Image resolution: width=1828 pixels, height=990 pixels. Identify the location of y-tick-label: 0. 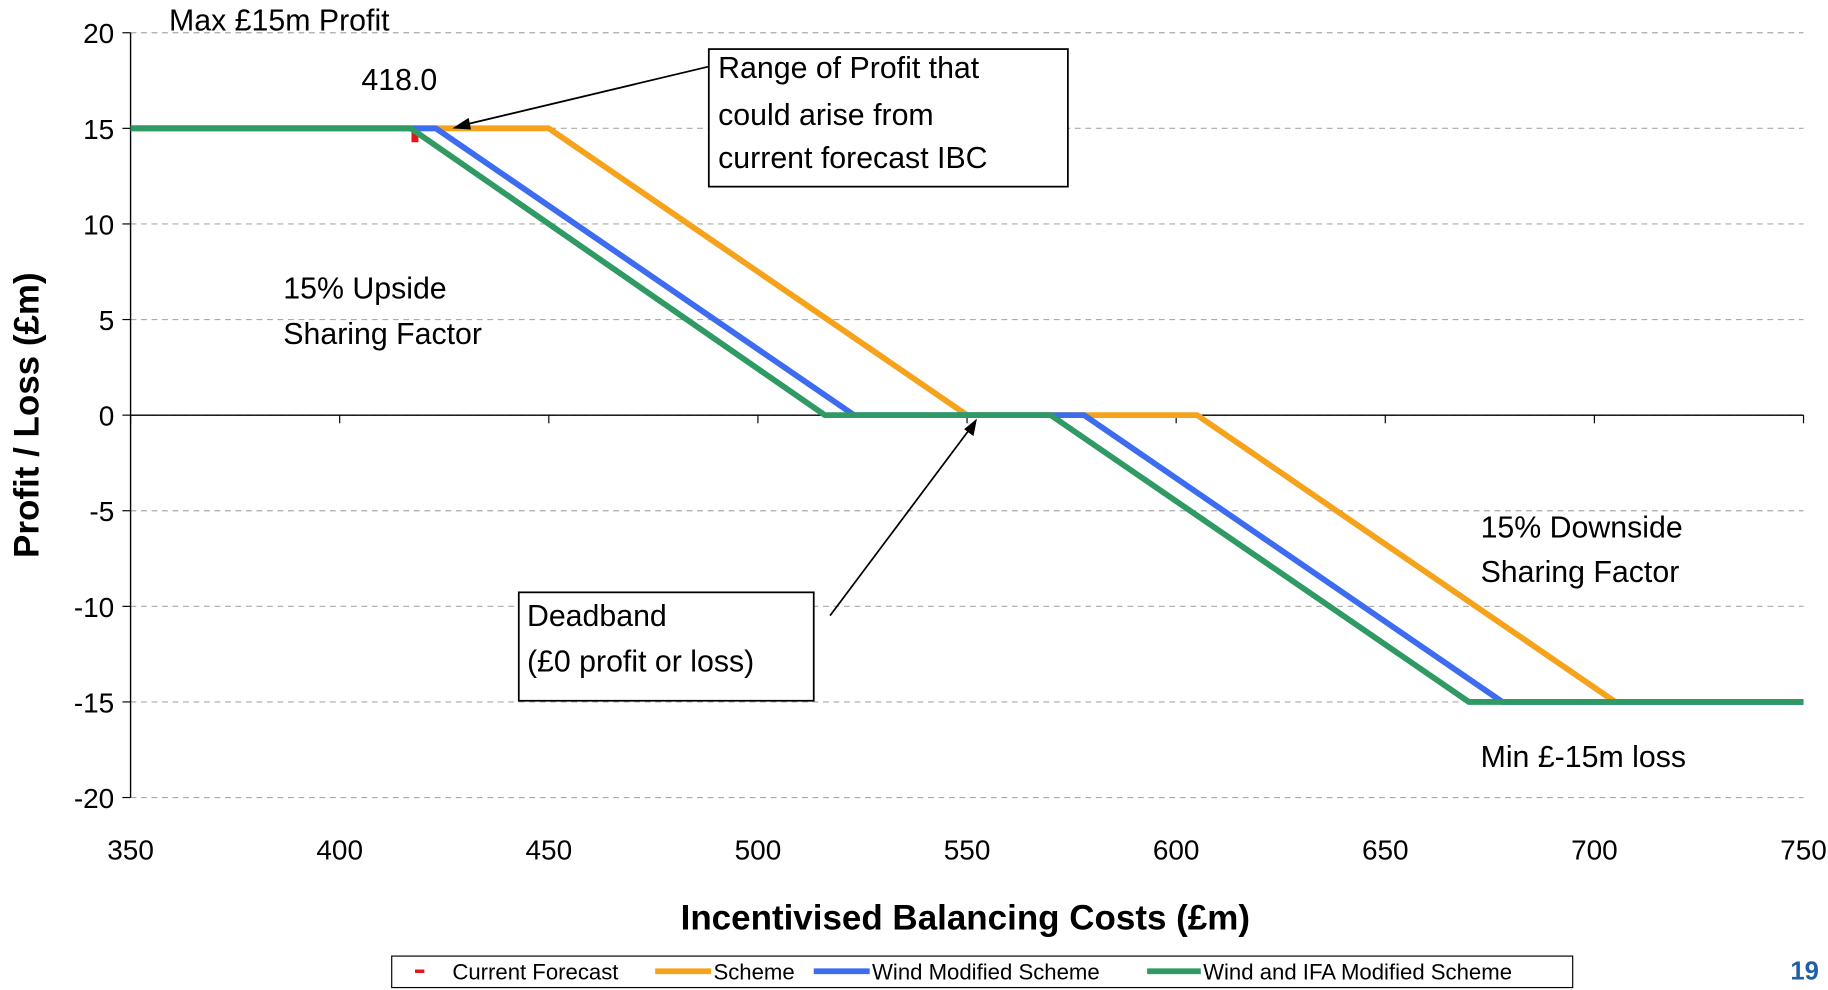
(107, 416).